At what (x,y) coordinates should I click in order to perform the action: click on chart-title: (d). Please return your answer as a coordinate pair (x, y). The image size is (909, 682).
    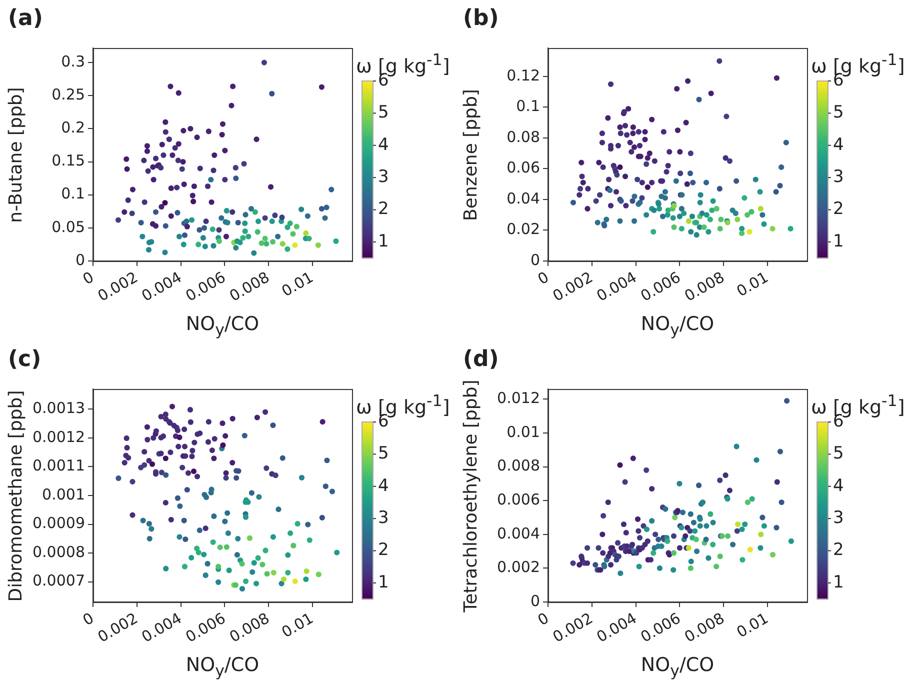
    Looking at the image, I should click on (481, 359).